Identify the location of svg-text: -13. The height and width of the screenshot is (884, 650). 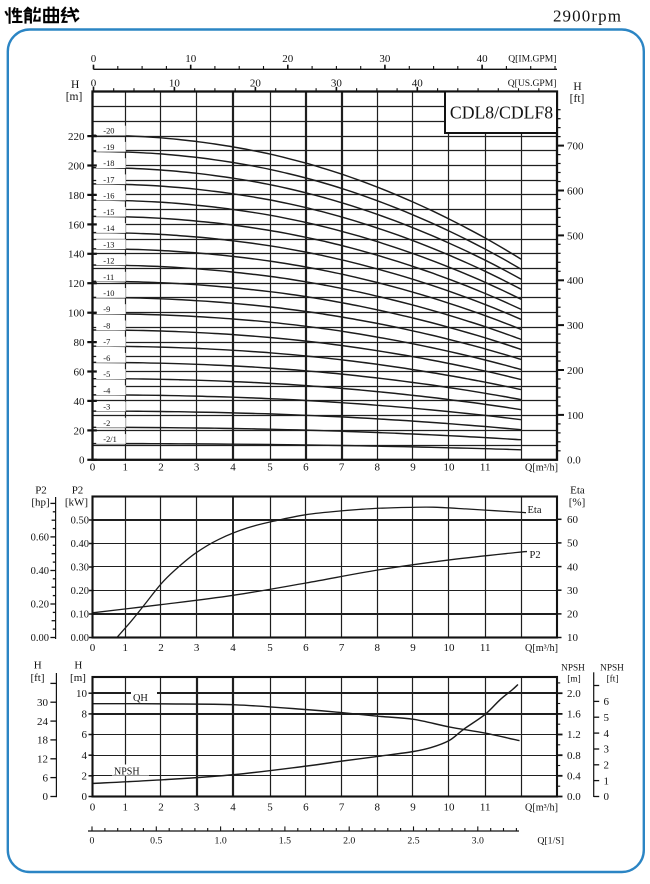
(108, 244).